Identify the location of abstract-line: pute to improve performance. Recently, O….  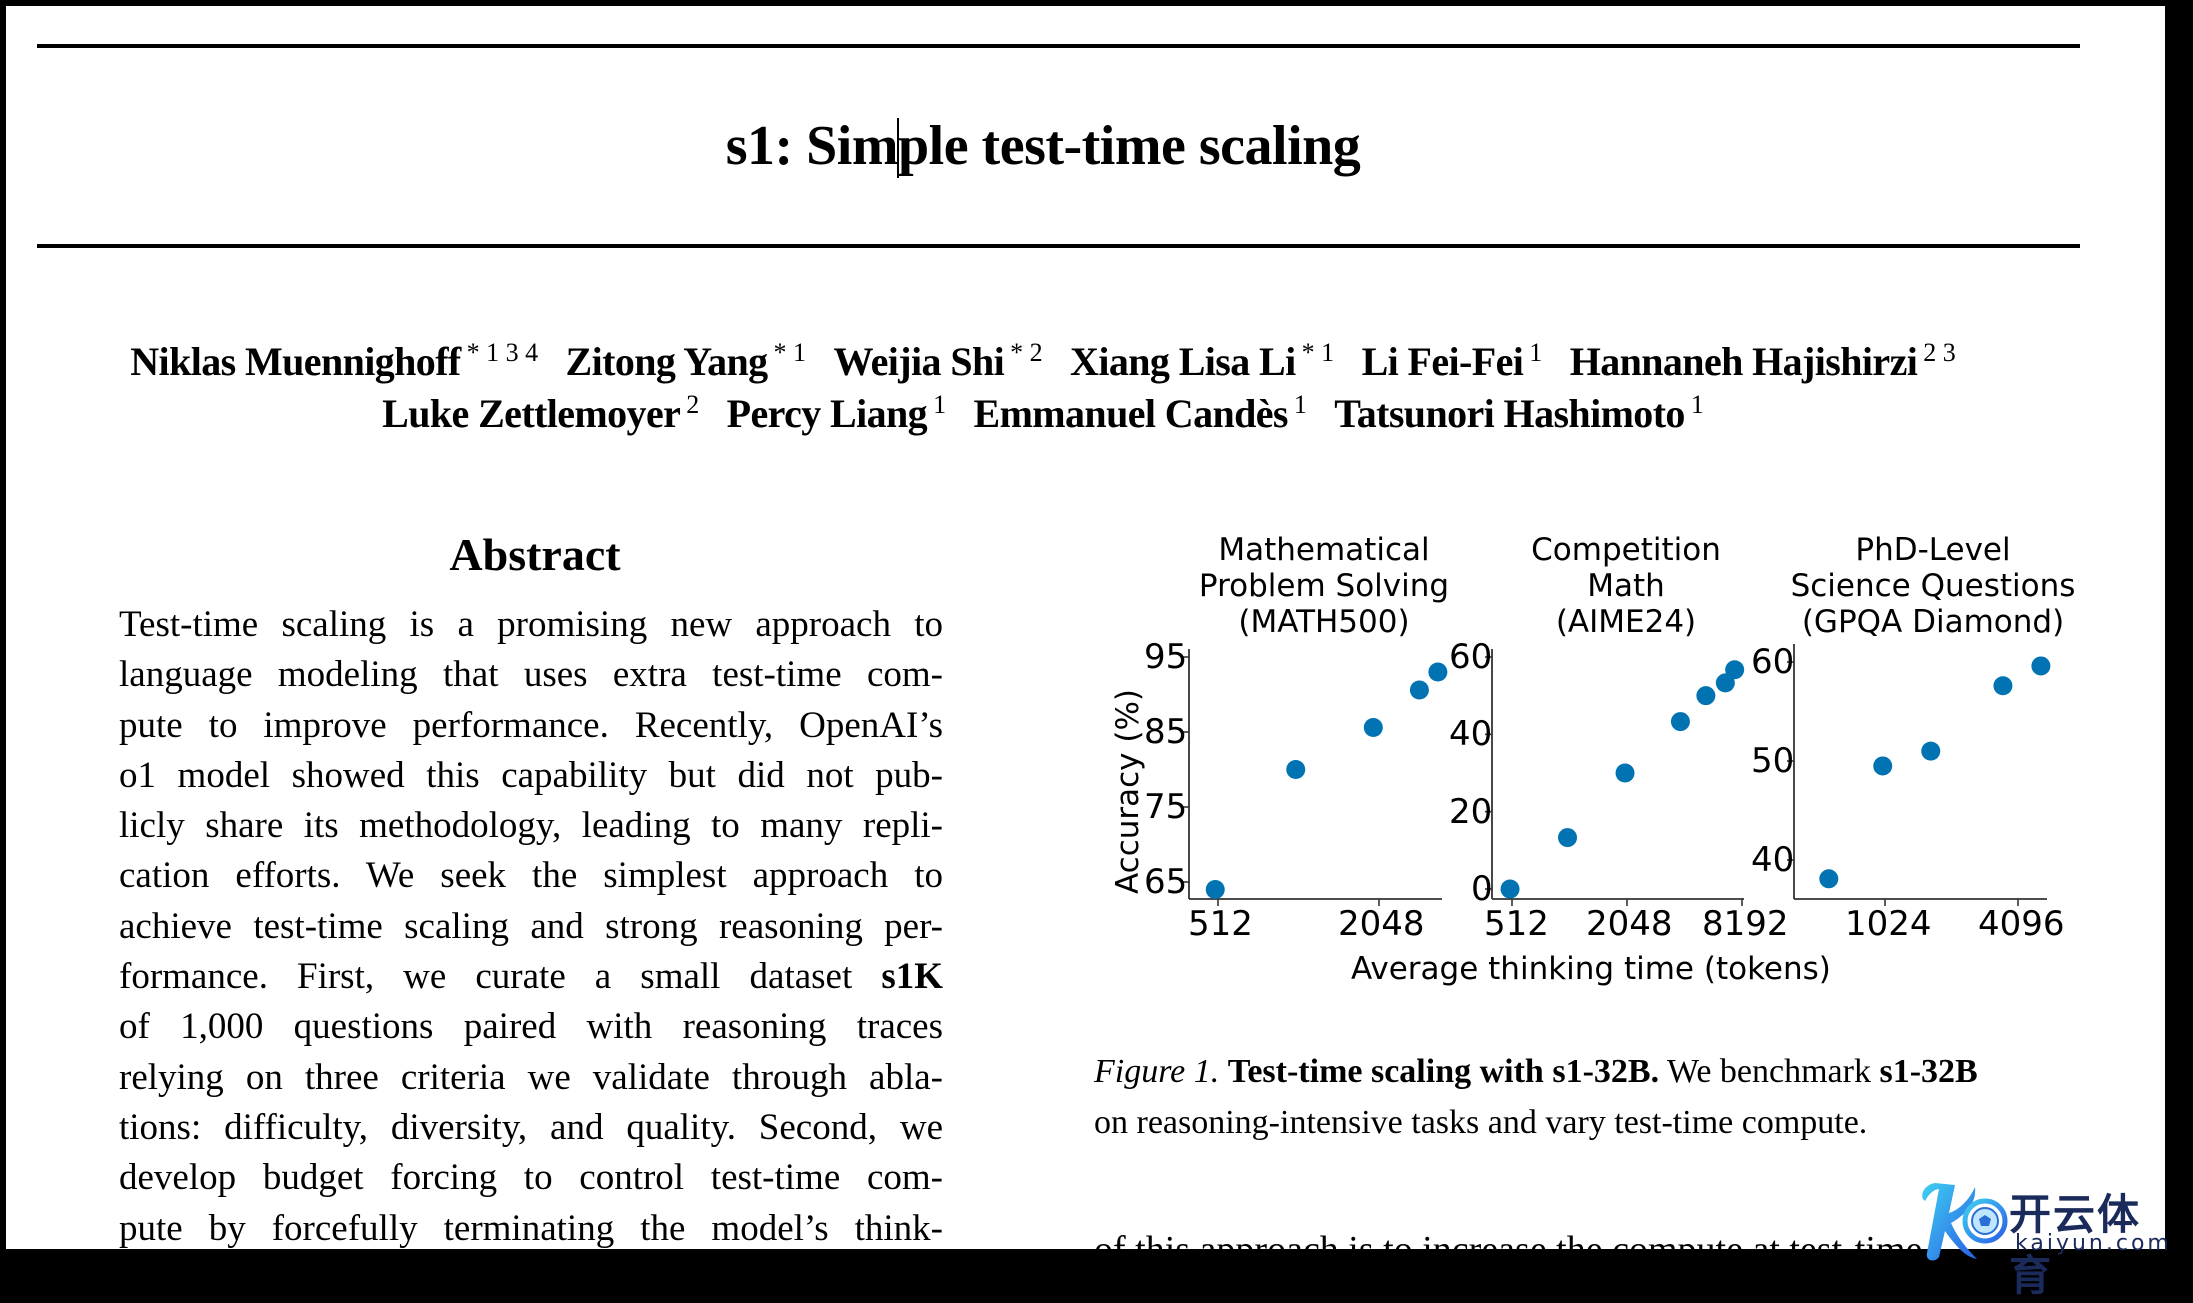
(531, 725).